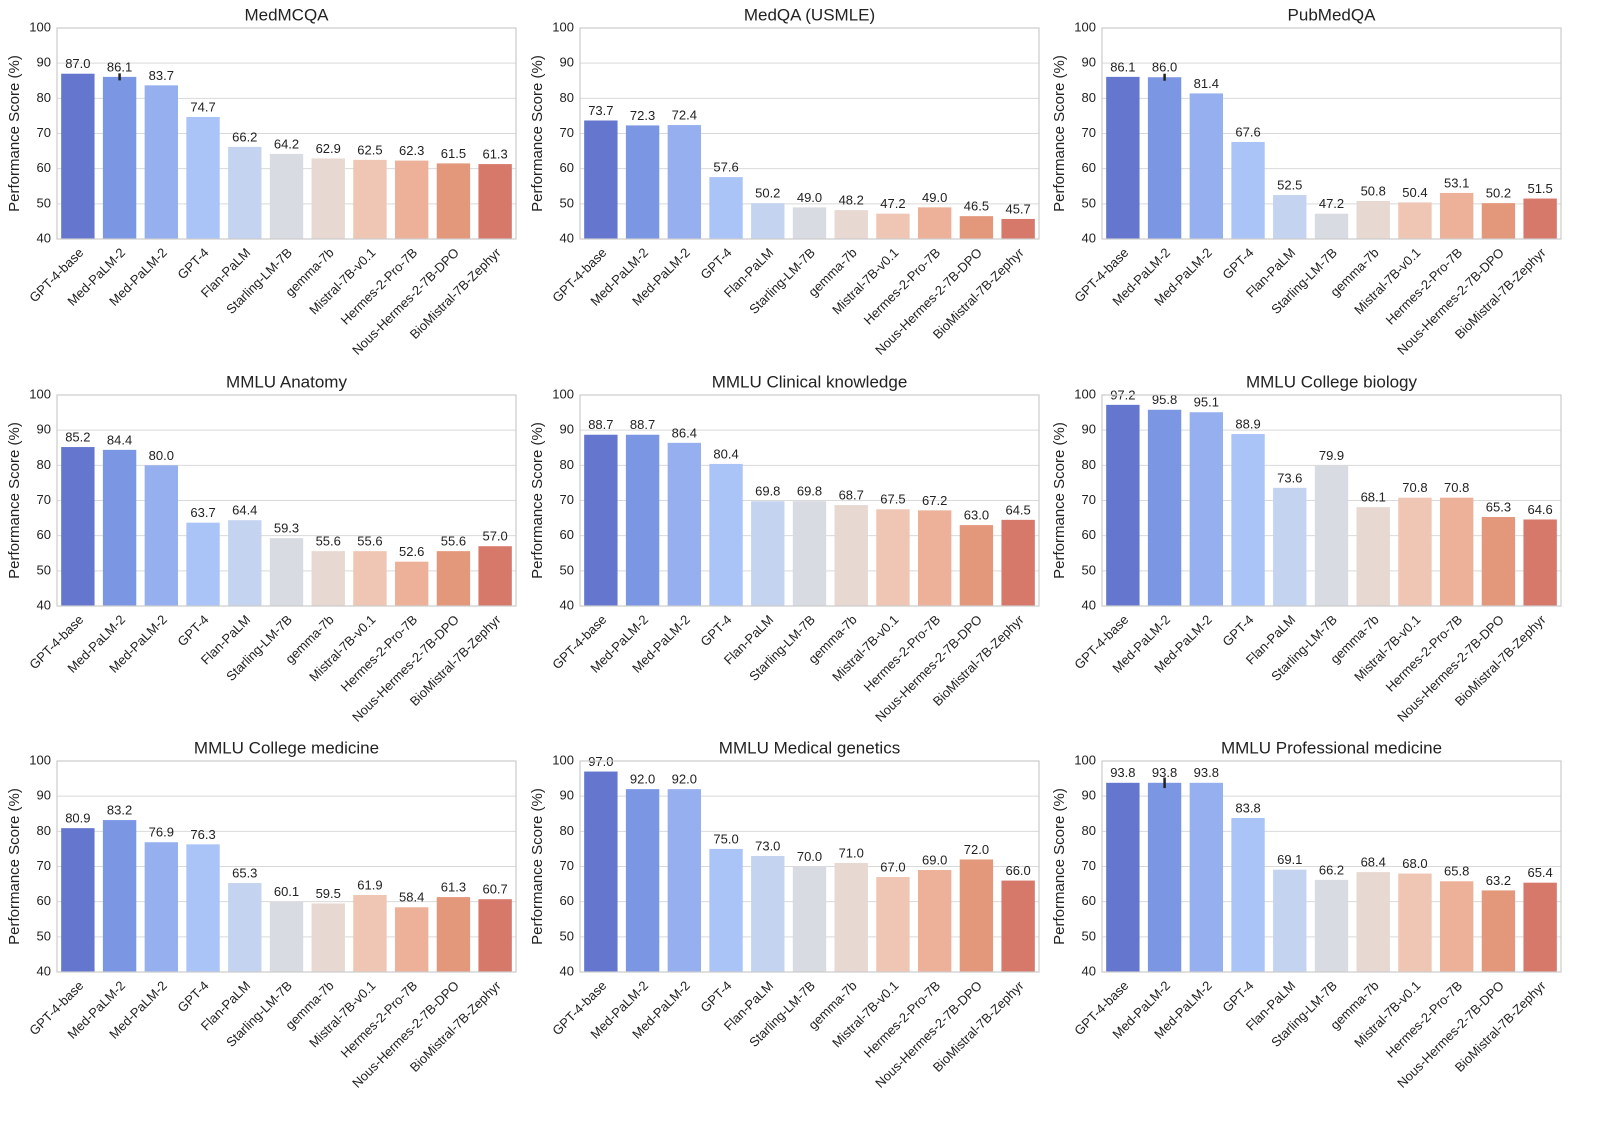 This screenshot has height=1125, width=1600. I want to click on value-label: 61.9, so click(369, 884).